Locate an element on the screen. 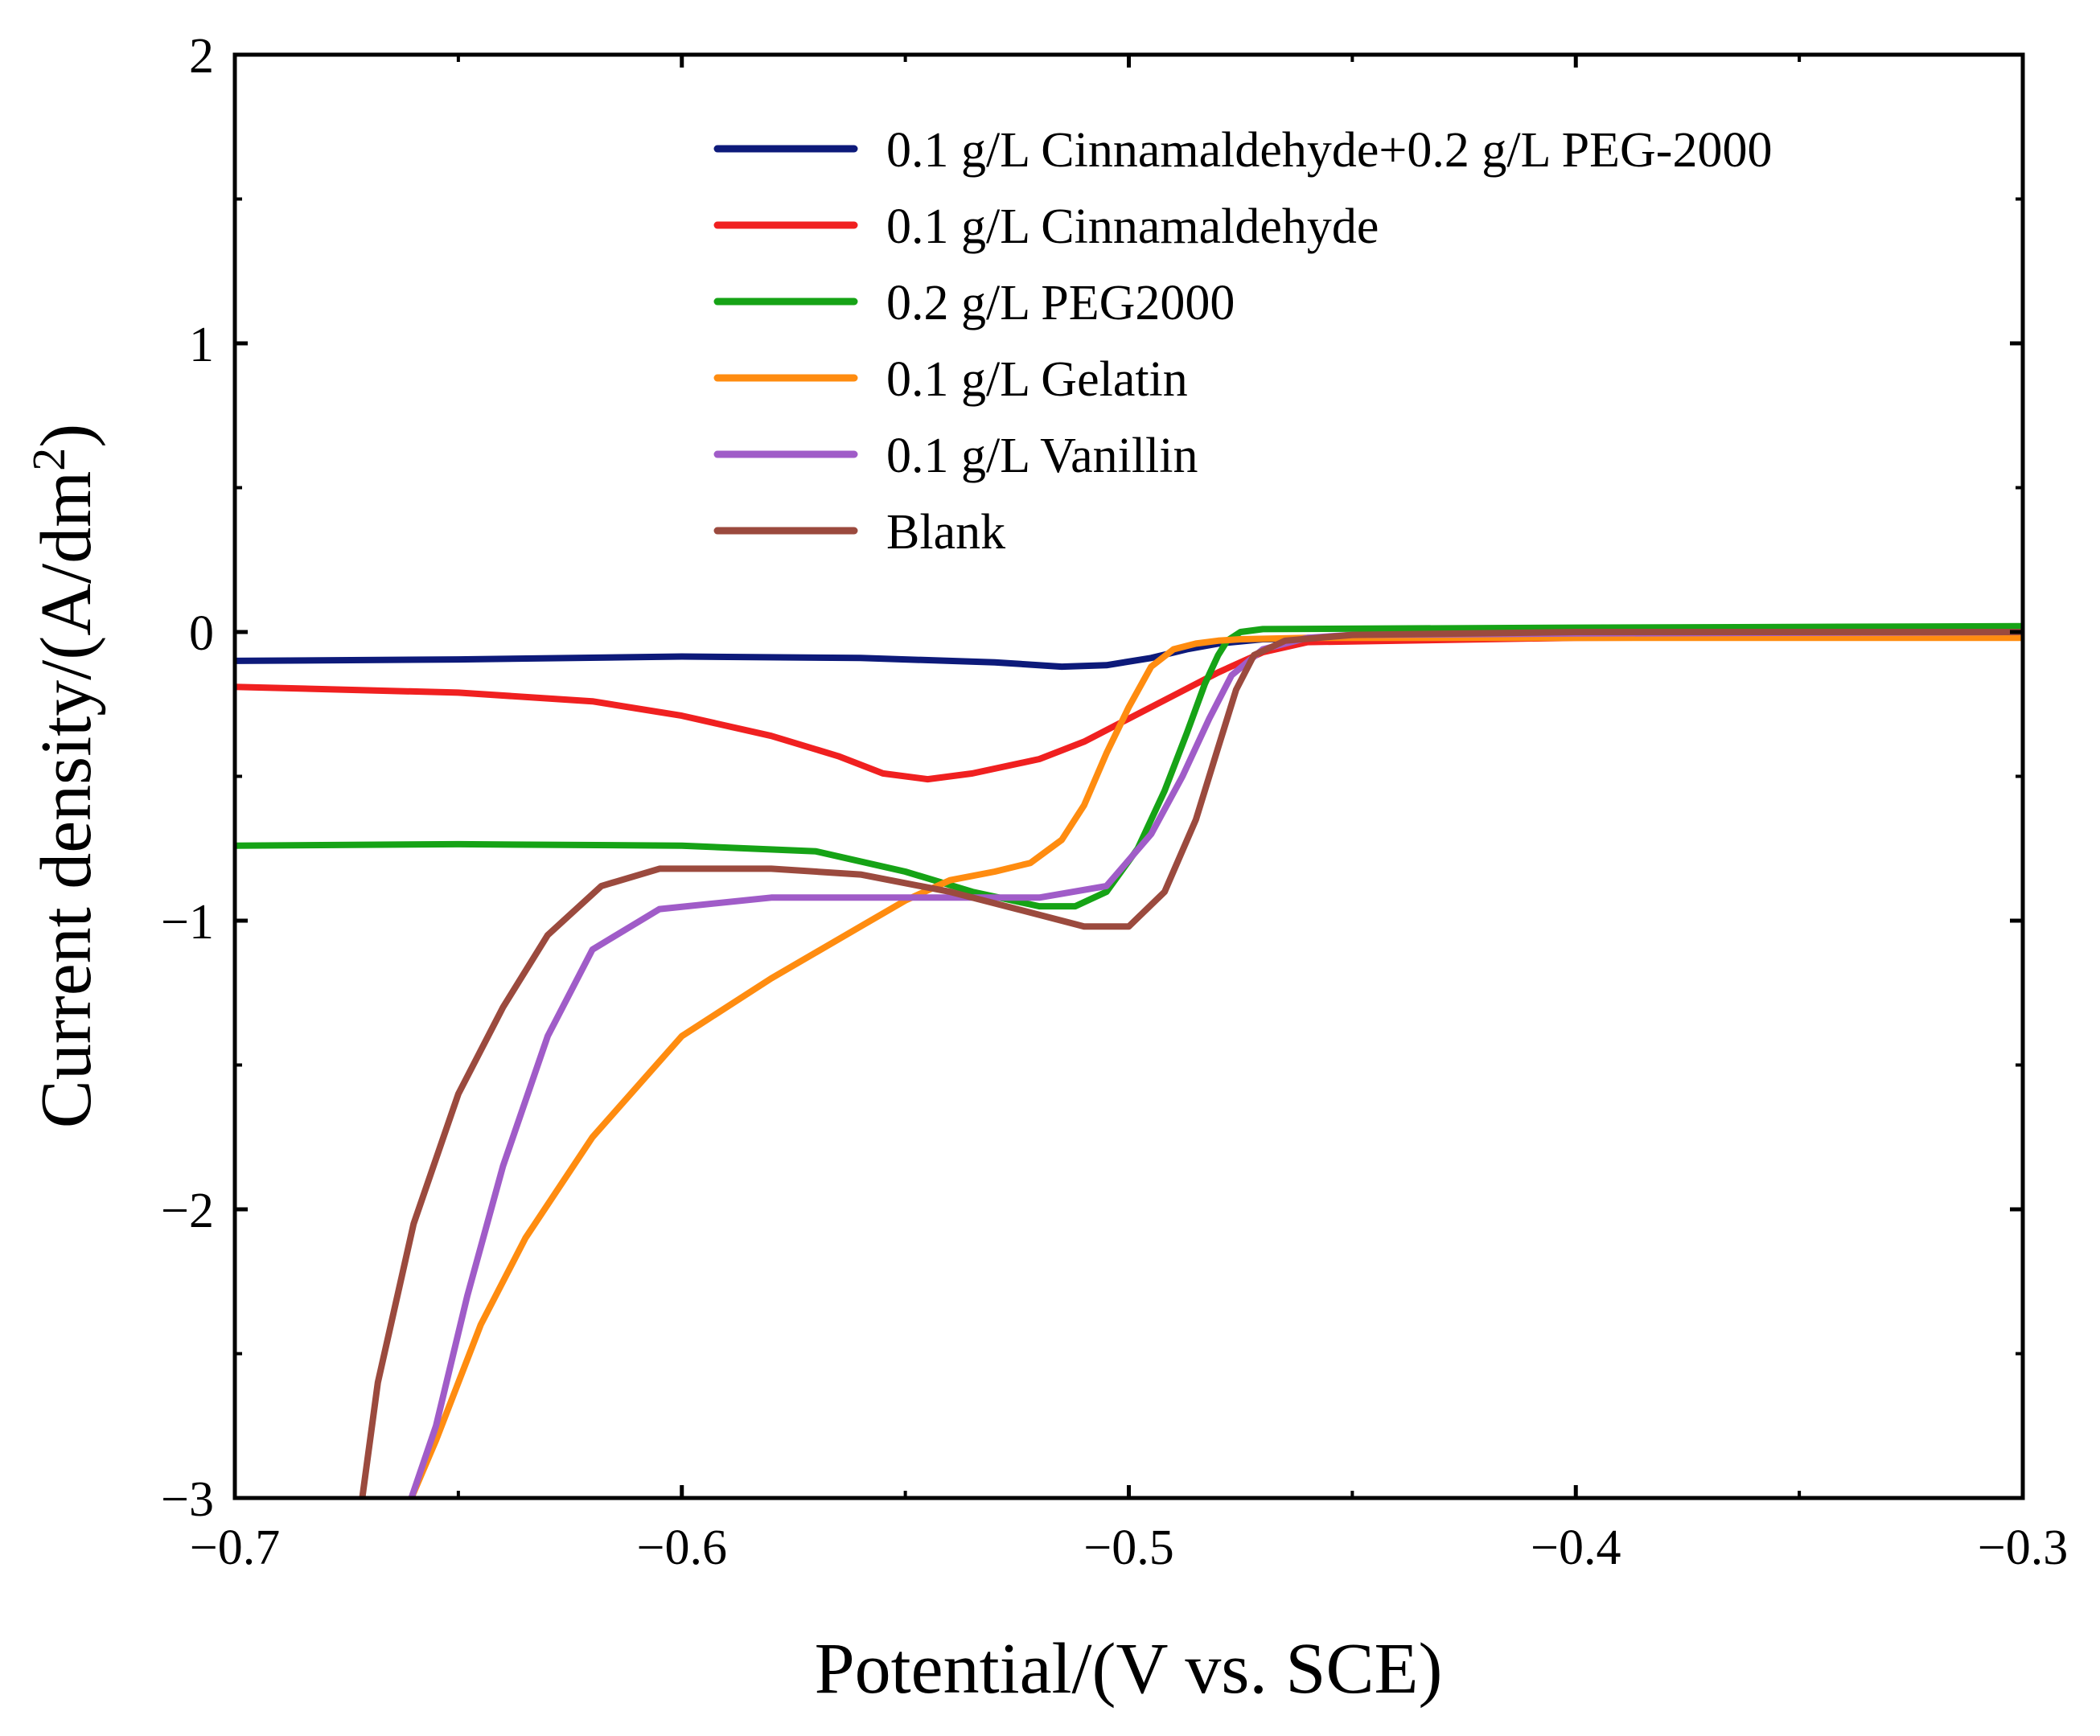 Image resolution: width=2100 pixels, height=1736 pixels. y-axis-title-superscript: 2 is located at coordinates (49, 459).